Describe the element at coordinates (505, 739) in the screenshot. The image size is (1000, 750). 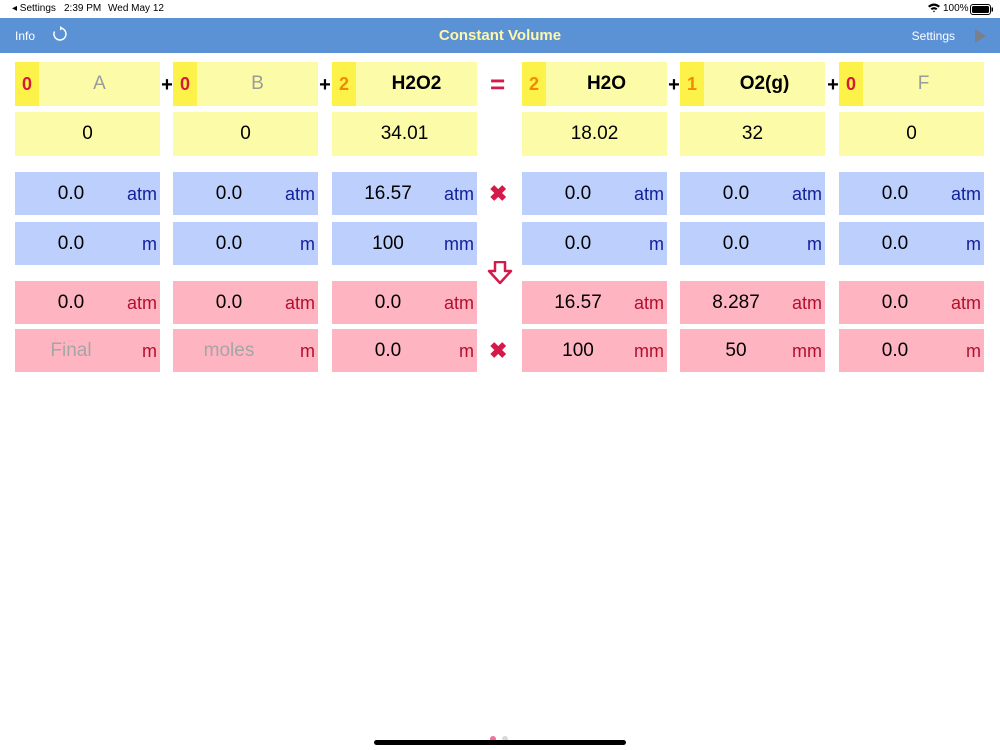
I see `page-dot` at that location.